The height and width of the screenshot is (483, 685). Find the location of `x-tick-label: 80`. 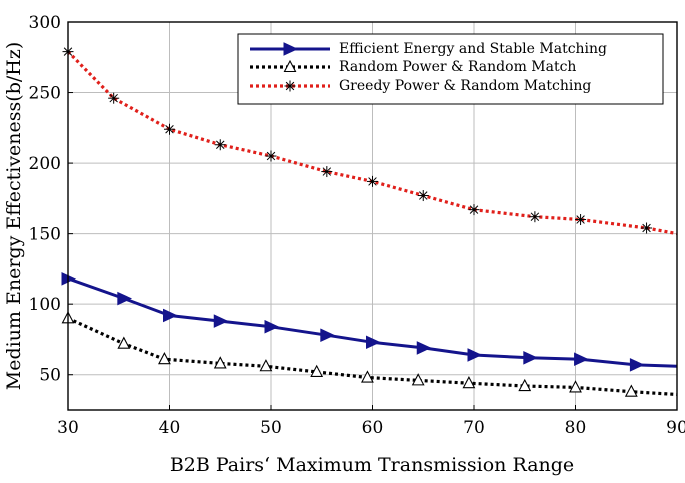

x-tick-label: 80 is located at coordinates (576, 428).